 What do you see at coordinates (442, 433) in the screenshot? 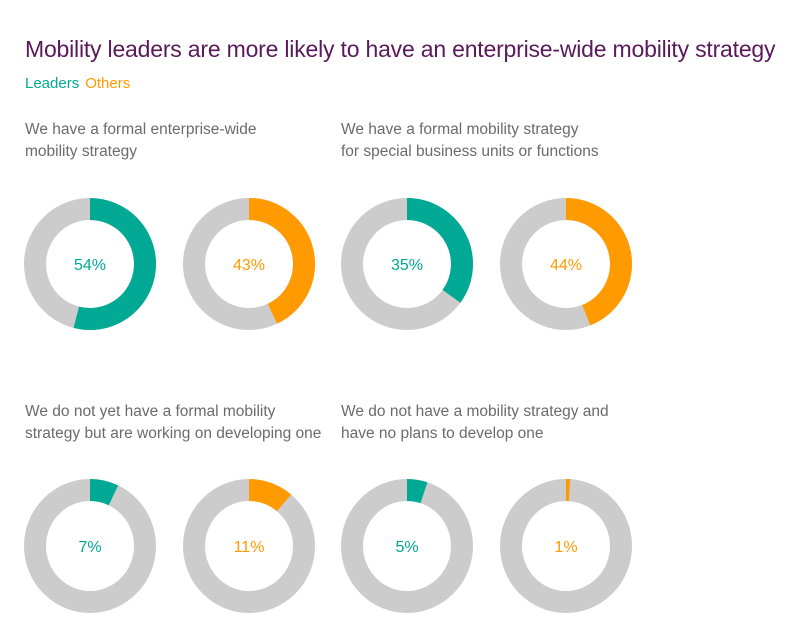
I see `question-line: have no plans to develop one` at bounding box center [442, 433].